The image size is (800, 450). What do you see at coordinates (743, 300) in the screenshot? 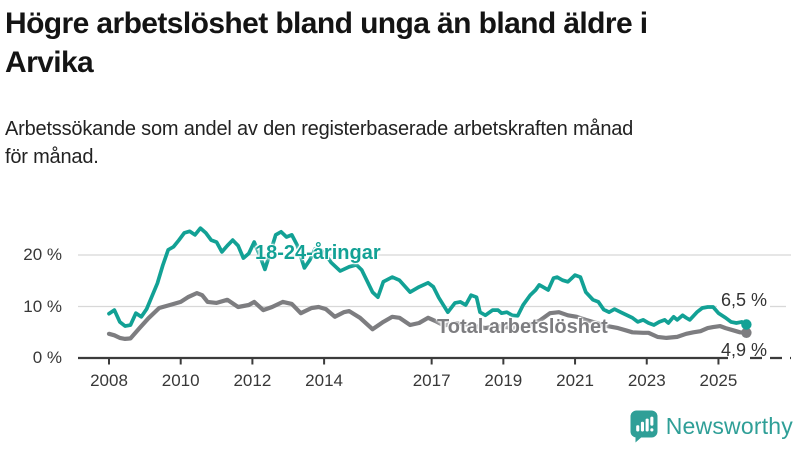
I see `end-value-label-young: 6,5 %` at bounding box center [743, 300].